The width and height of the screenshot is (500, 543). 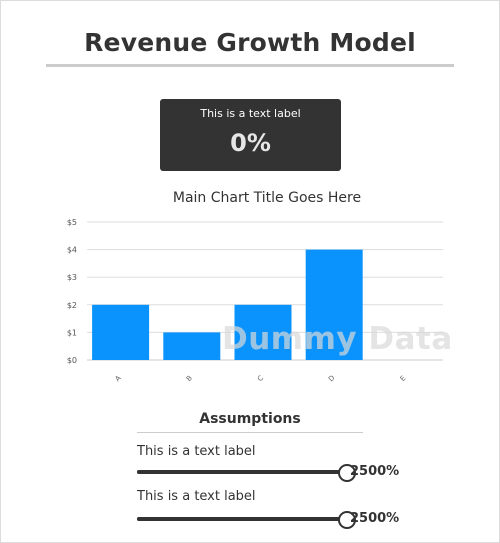 What do you see at coordinates (263, 332) in the screenshot?
I see `bar-c` at bounding box center [263, 332].